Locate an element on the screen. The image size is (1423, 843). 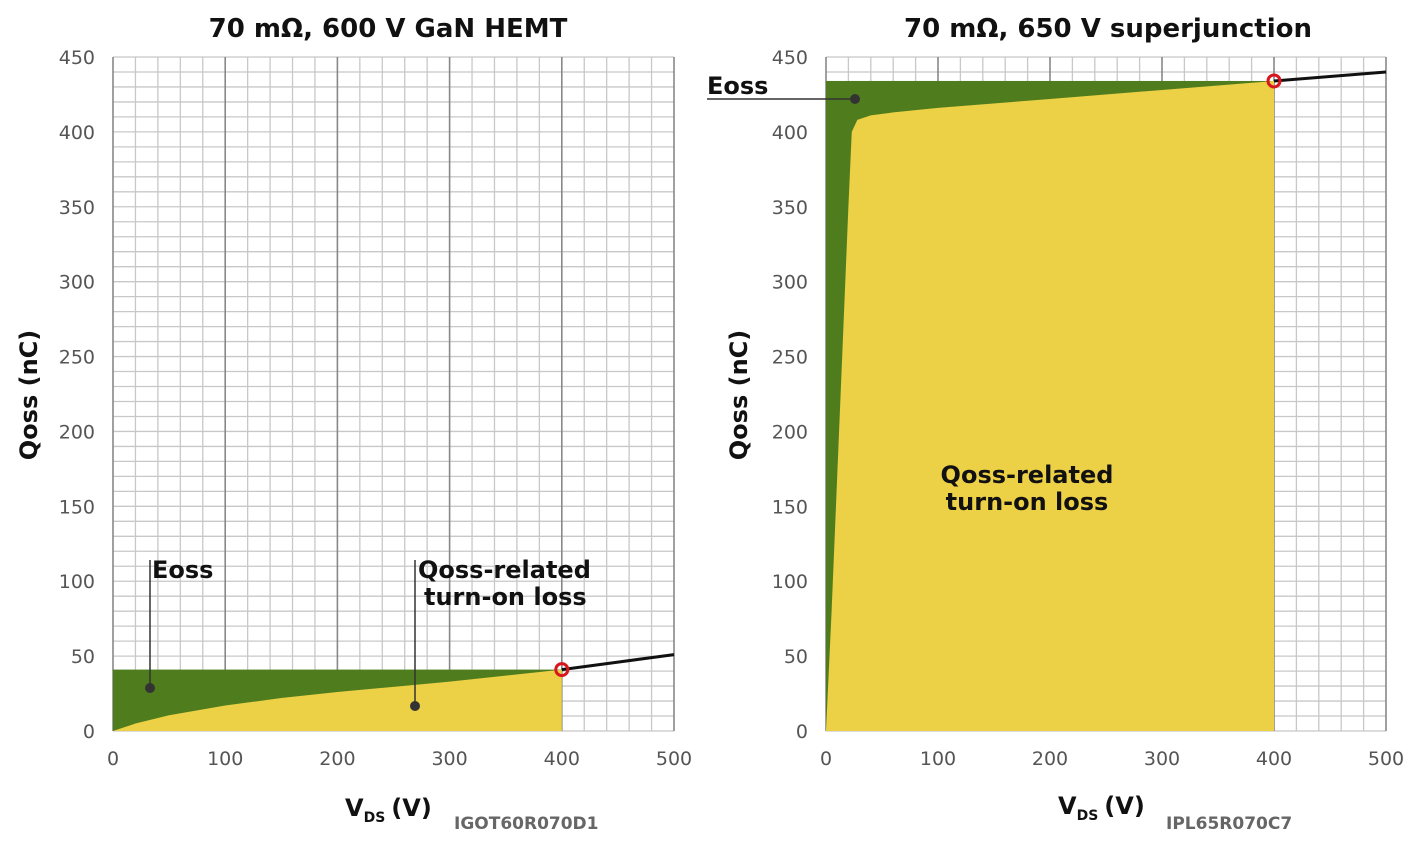
chart-title: 70 mΩ, 600 V GaN HEMT is located at coordinates (388, 29).